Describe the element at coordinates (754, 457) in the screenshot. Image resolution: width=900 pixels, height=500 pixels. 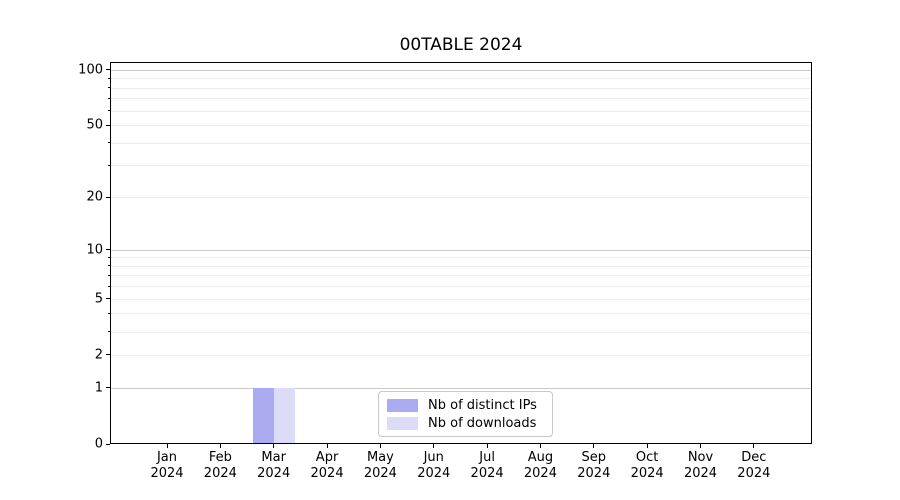
I see `x-tick-month: Dec` at that location.